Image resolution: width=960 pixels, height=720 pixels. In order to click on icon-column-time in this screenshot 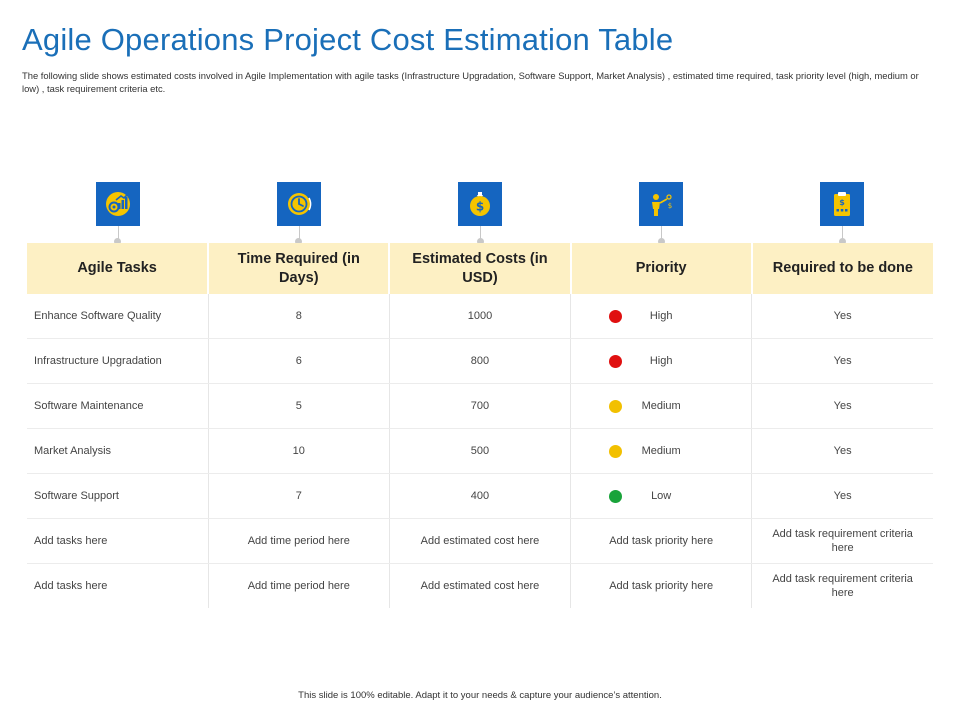, I will do `click(298, 213)`.